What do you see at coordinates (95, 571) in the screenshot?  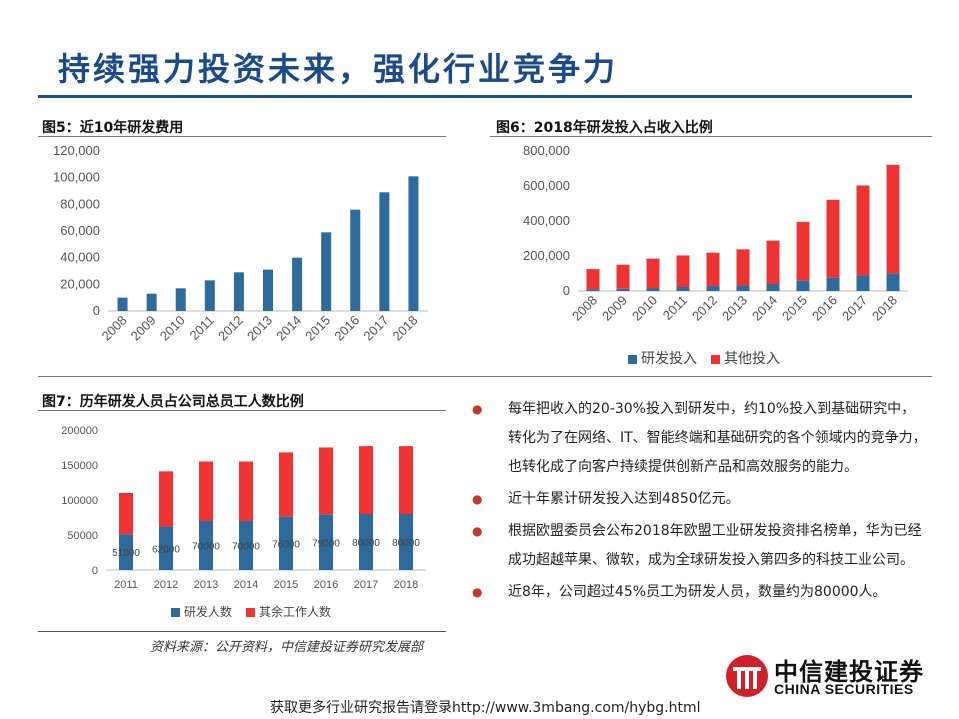 I see `y-tick-label: 0` at bounding box center [95, 571].